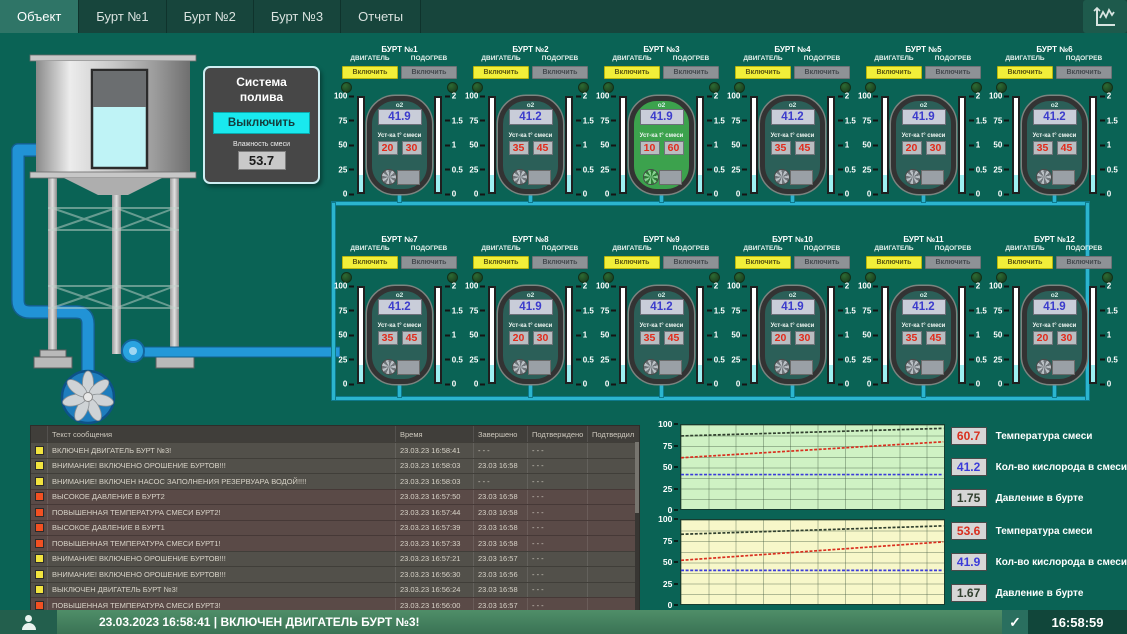 The height and width of the screenshot is (634, 1127). Describe the element at coordinates (28, 622) in the screenshot. I see `user-button` at that location.